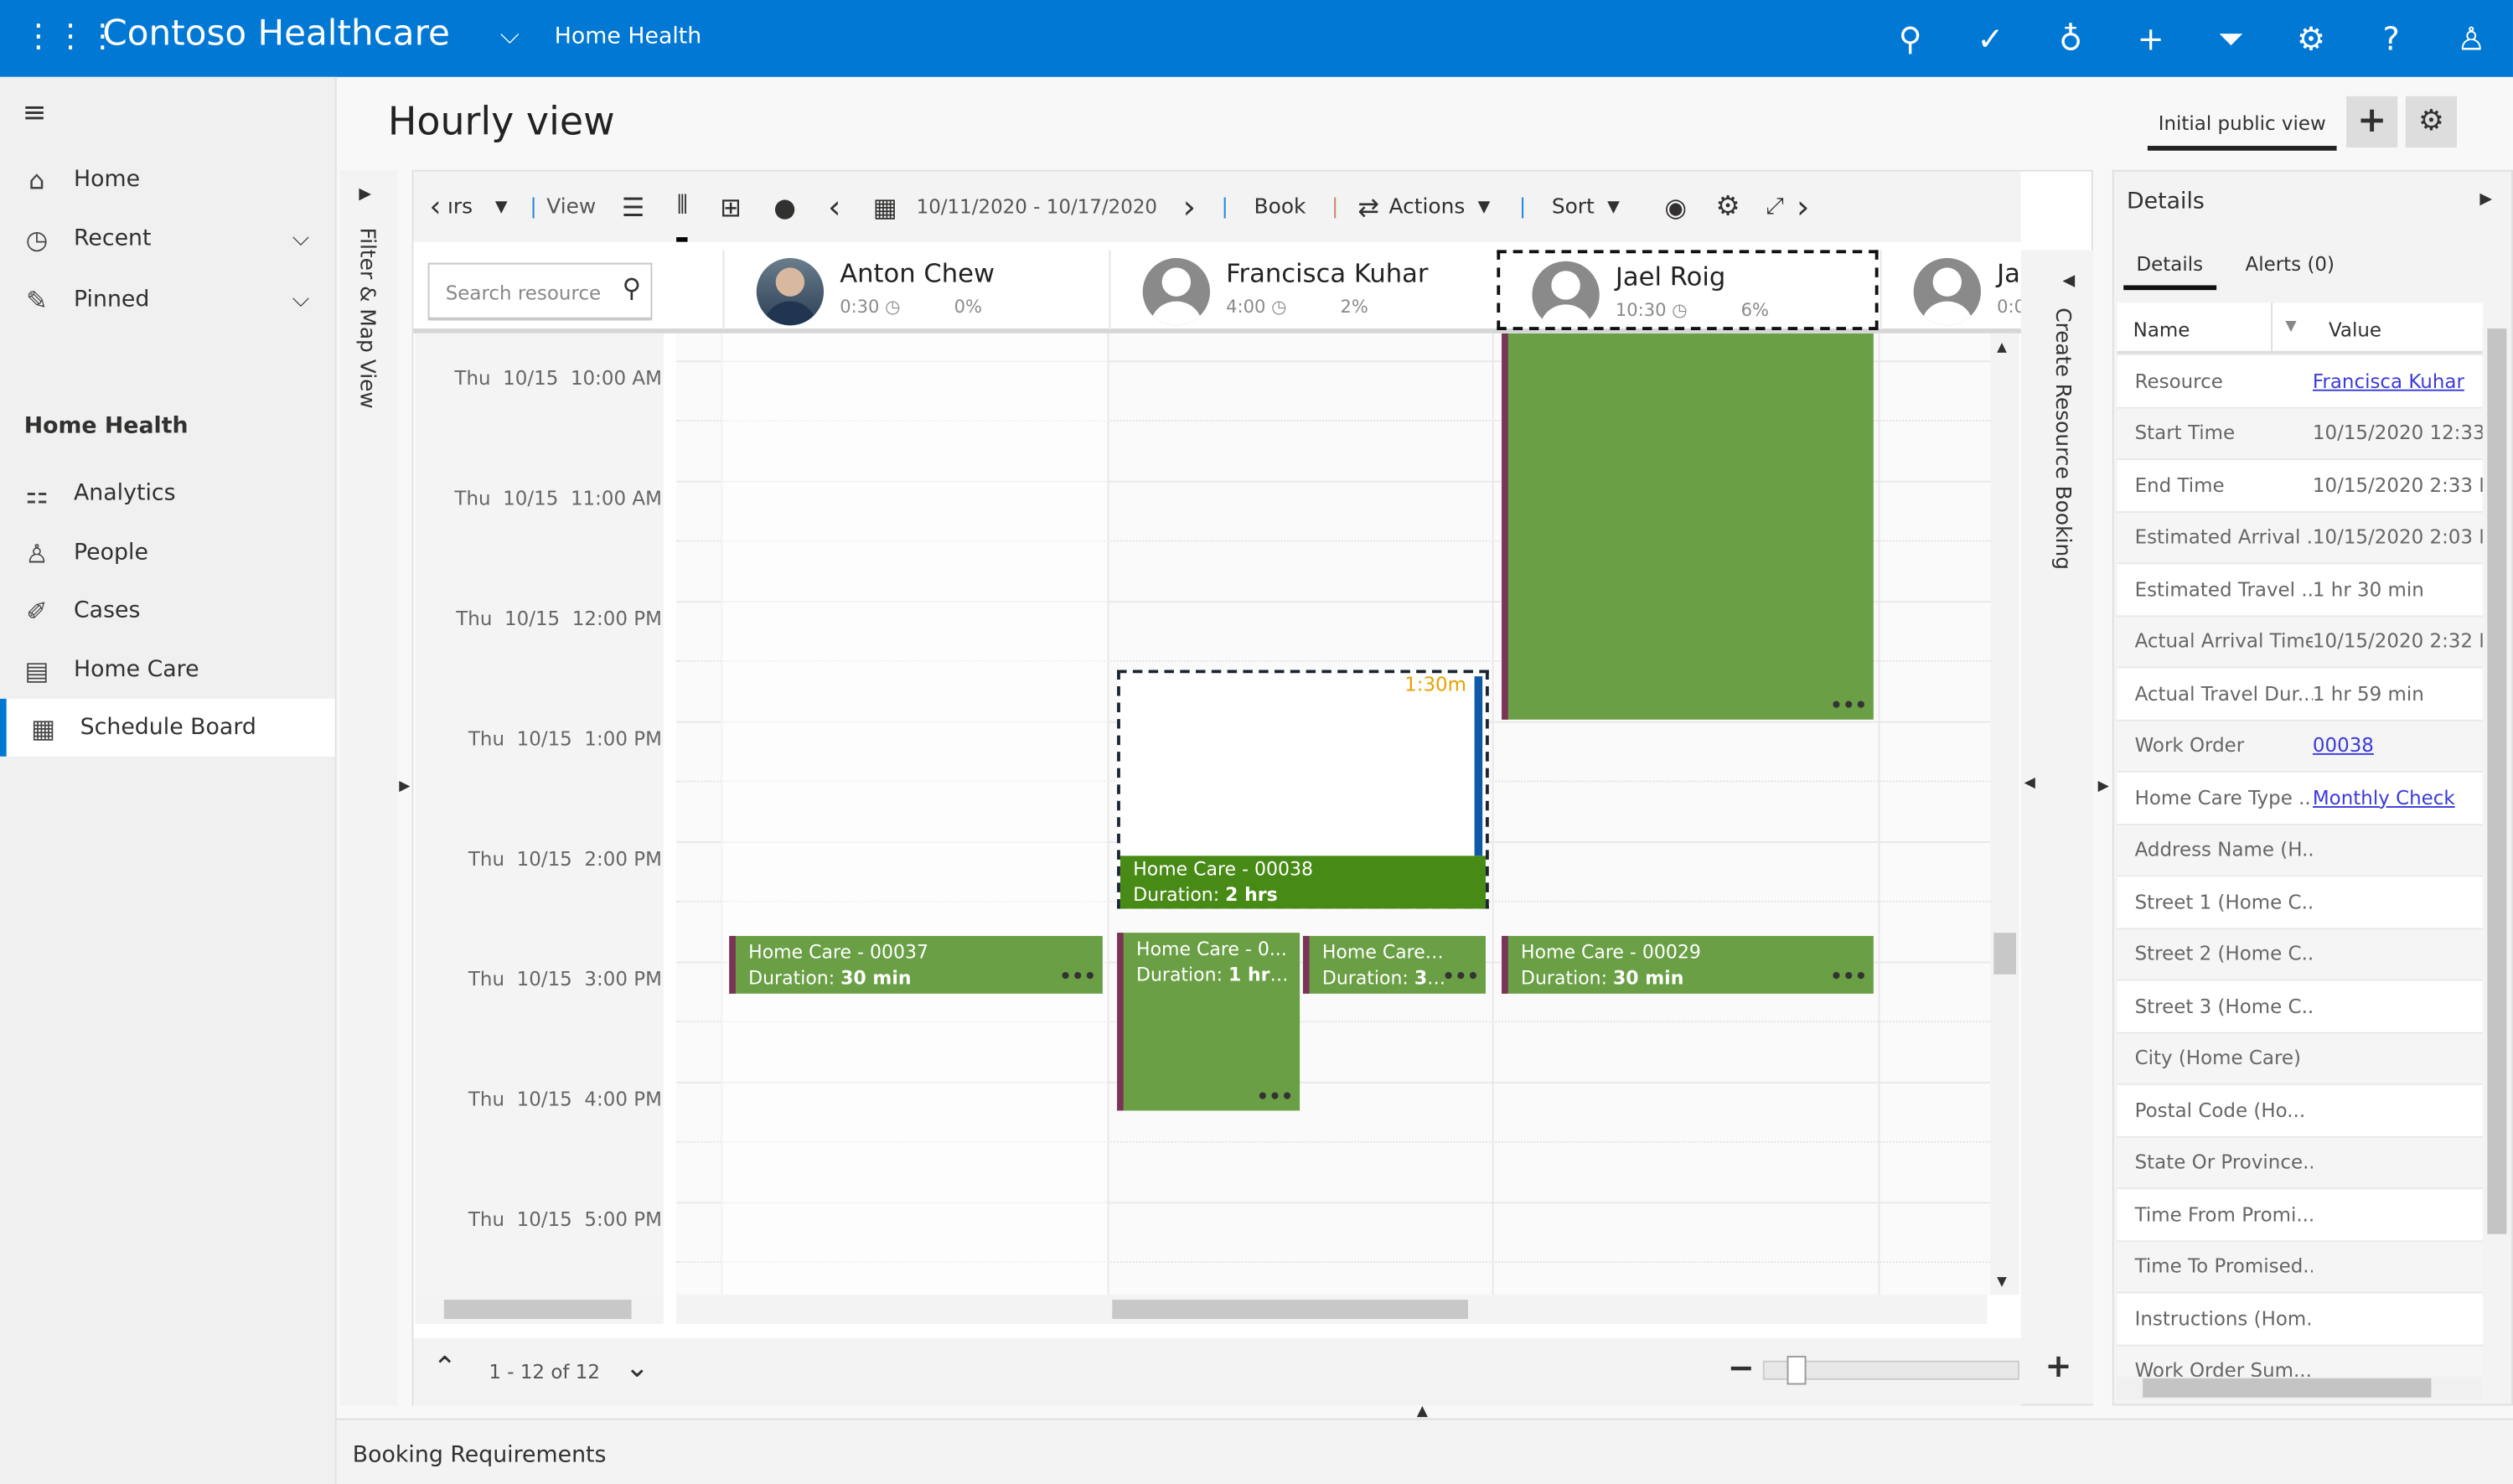  I want to click on actions-button: Actions, so click(1427, 207).